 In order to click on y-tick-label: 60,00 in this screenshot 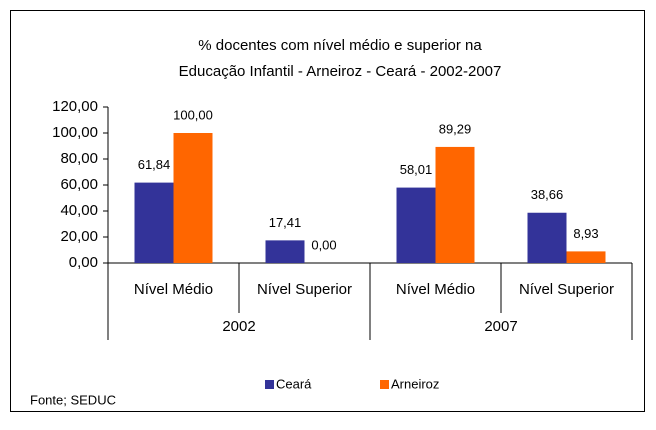, I will do `click(79, 184)`.